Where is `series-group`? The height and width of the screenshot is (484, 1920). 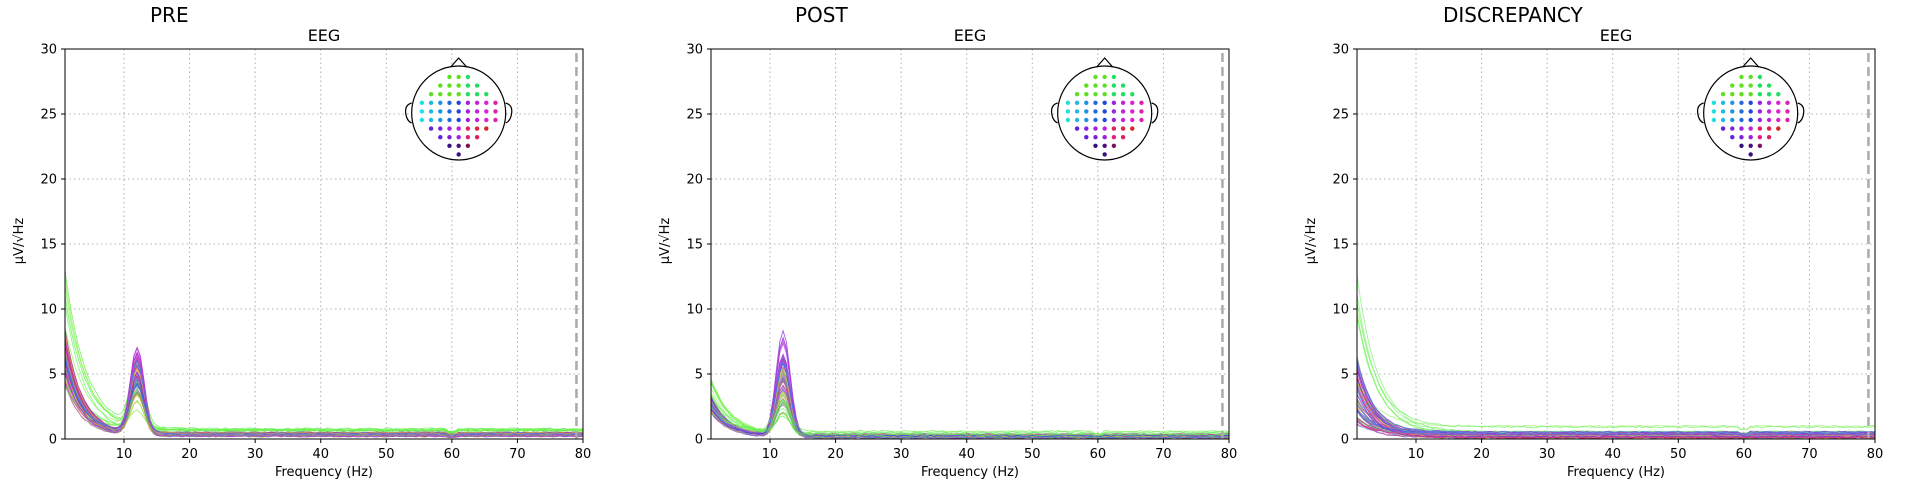 series-group is located at coordinates (324, 354).